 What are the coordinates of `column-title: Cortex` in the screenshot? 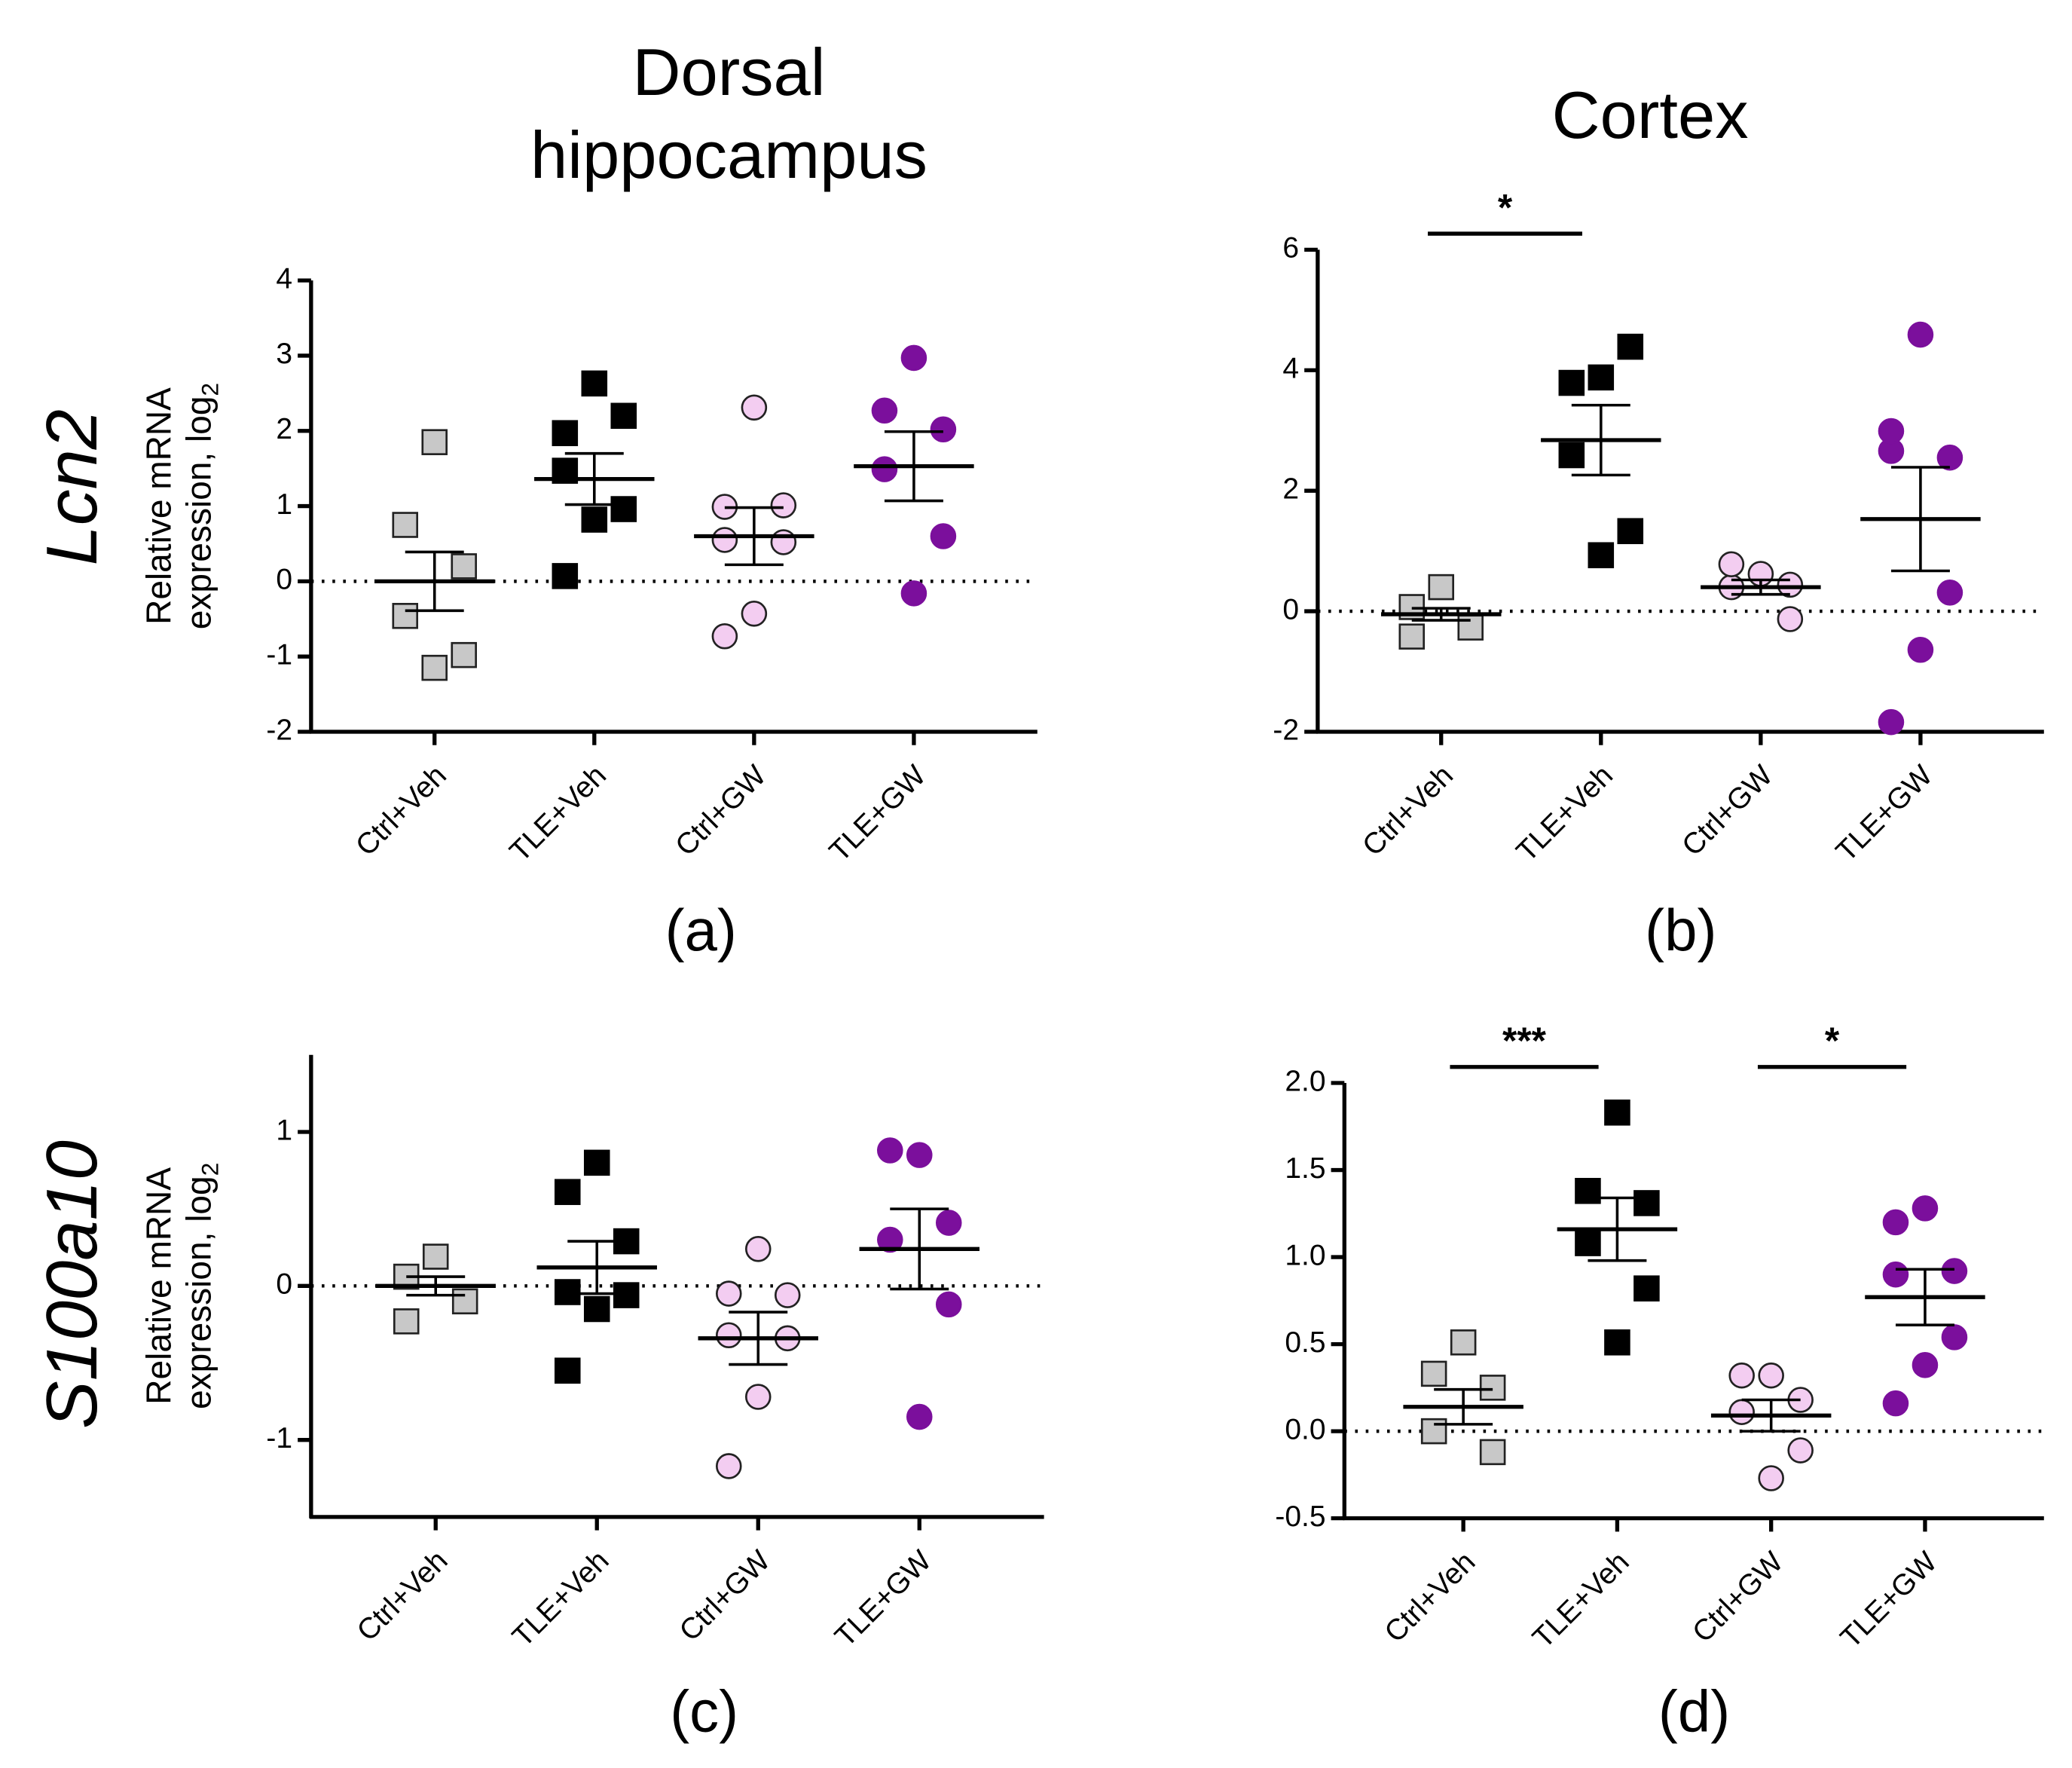 It's located at (1651, 115).